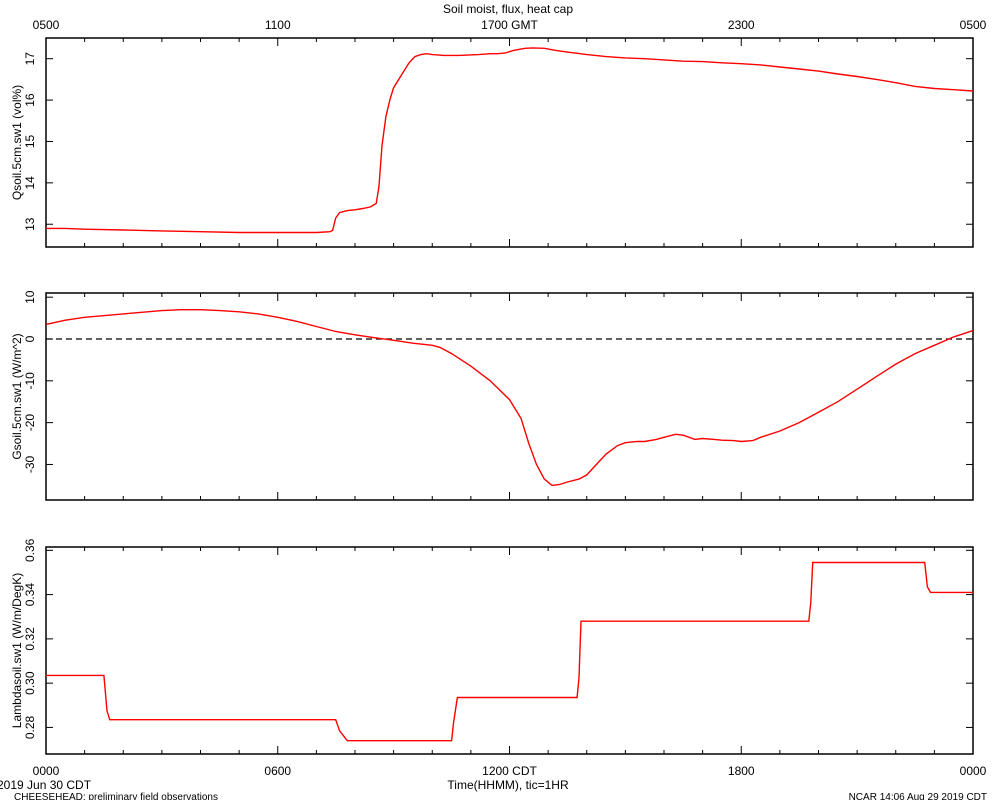 This screenshot has width=1000, height=800. What do you see at coordinates (30, 639) in the screenshot?
I see `y-tick-label: 0.32` at bounding box center [30, 639].